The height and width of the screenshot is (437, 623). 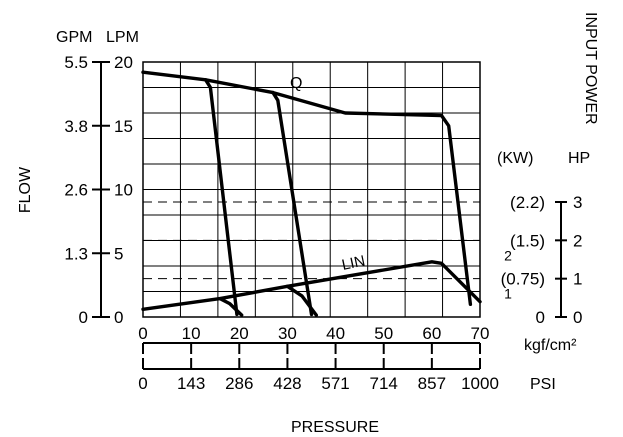 I want to click on lpm-tick-label: 15, so click(x=123, y=126).